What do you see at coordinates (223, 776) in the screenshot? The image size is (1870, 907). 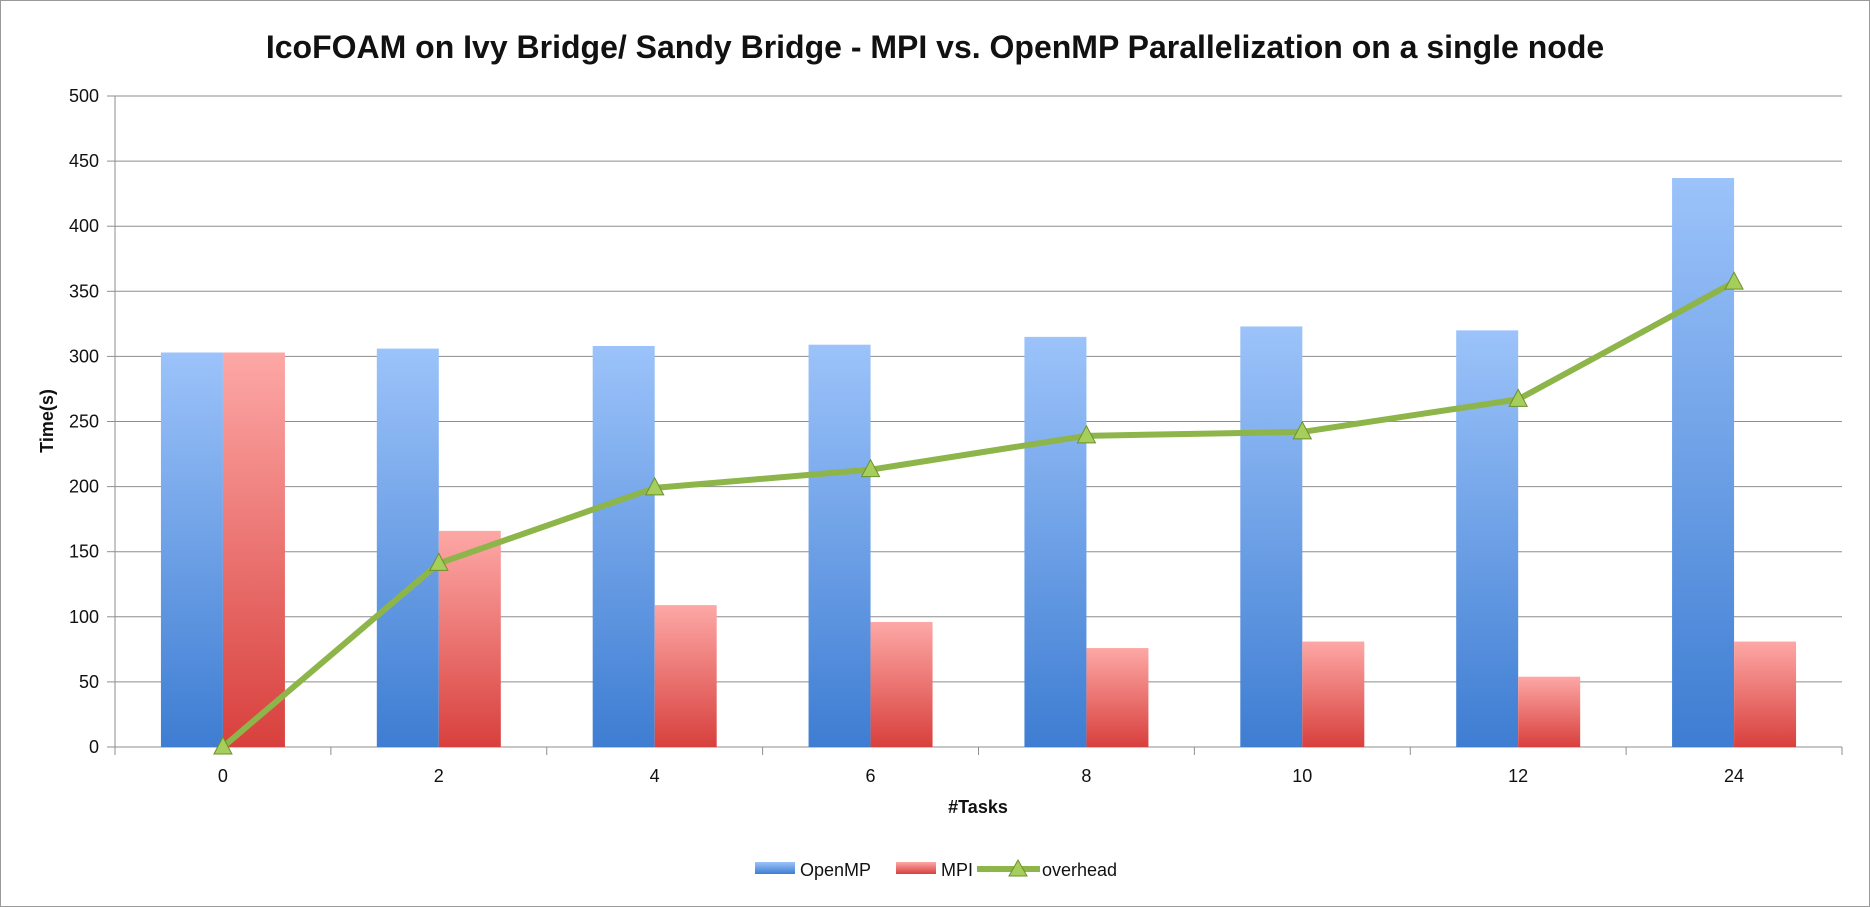 I see `x-tick-label: 0` at bounding box center [223, 776].